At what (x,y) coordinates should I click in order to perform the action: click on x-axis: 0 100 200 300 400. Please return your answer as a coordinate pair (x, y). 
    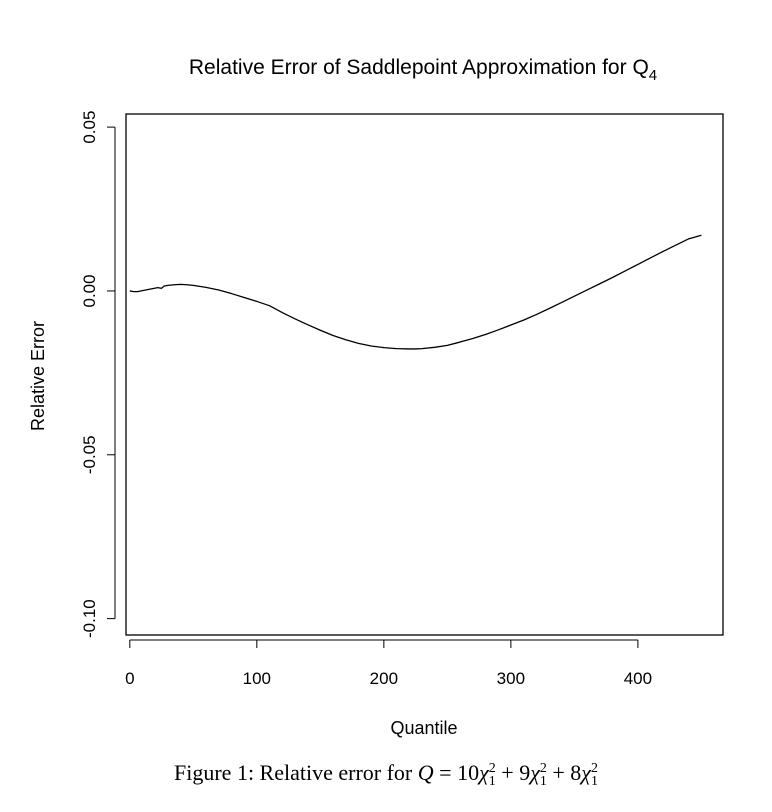
    Looking at the image, I should click on (388, 663).